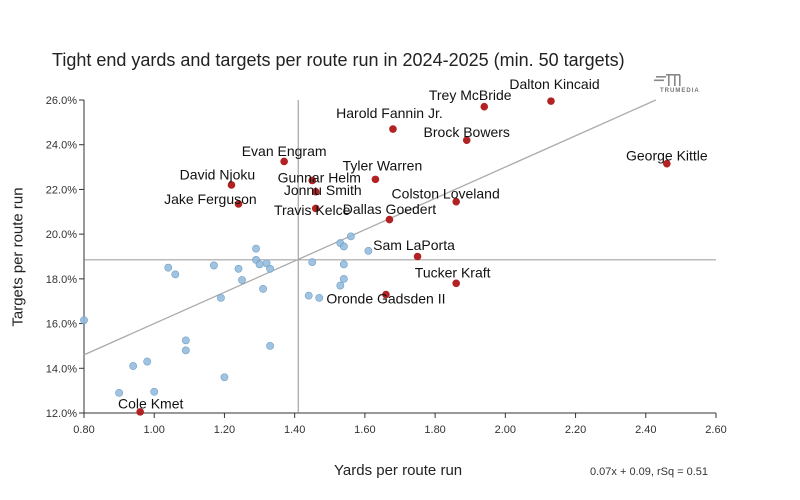 The image size is (800, 500). I want to click on point-label: Tucker Kraft, so click(453, 273).